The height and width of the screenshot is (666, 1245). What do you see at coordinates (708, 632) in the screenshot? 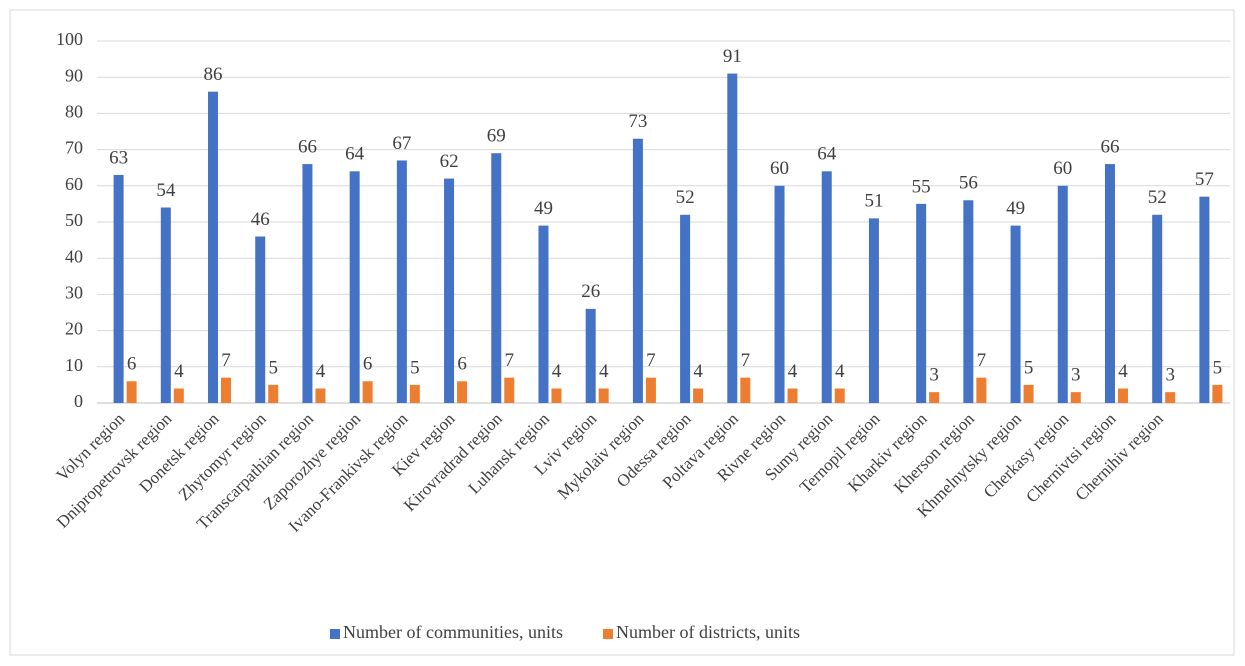
I see `legend-label: Number of districts, units` at bounding box center [708, 632].